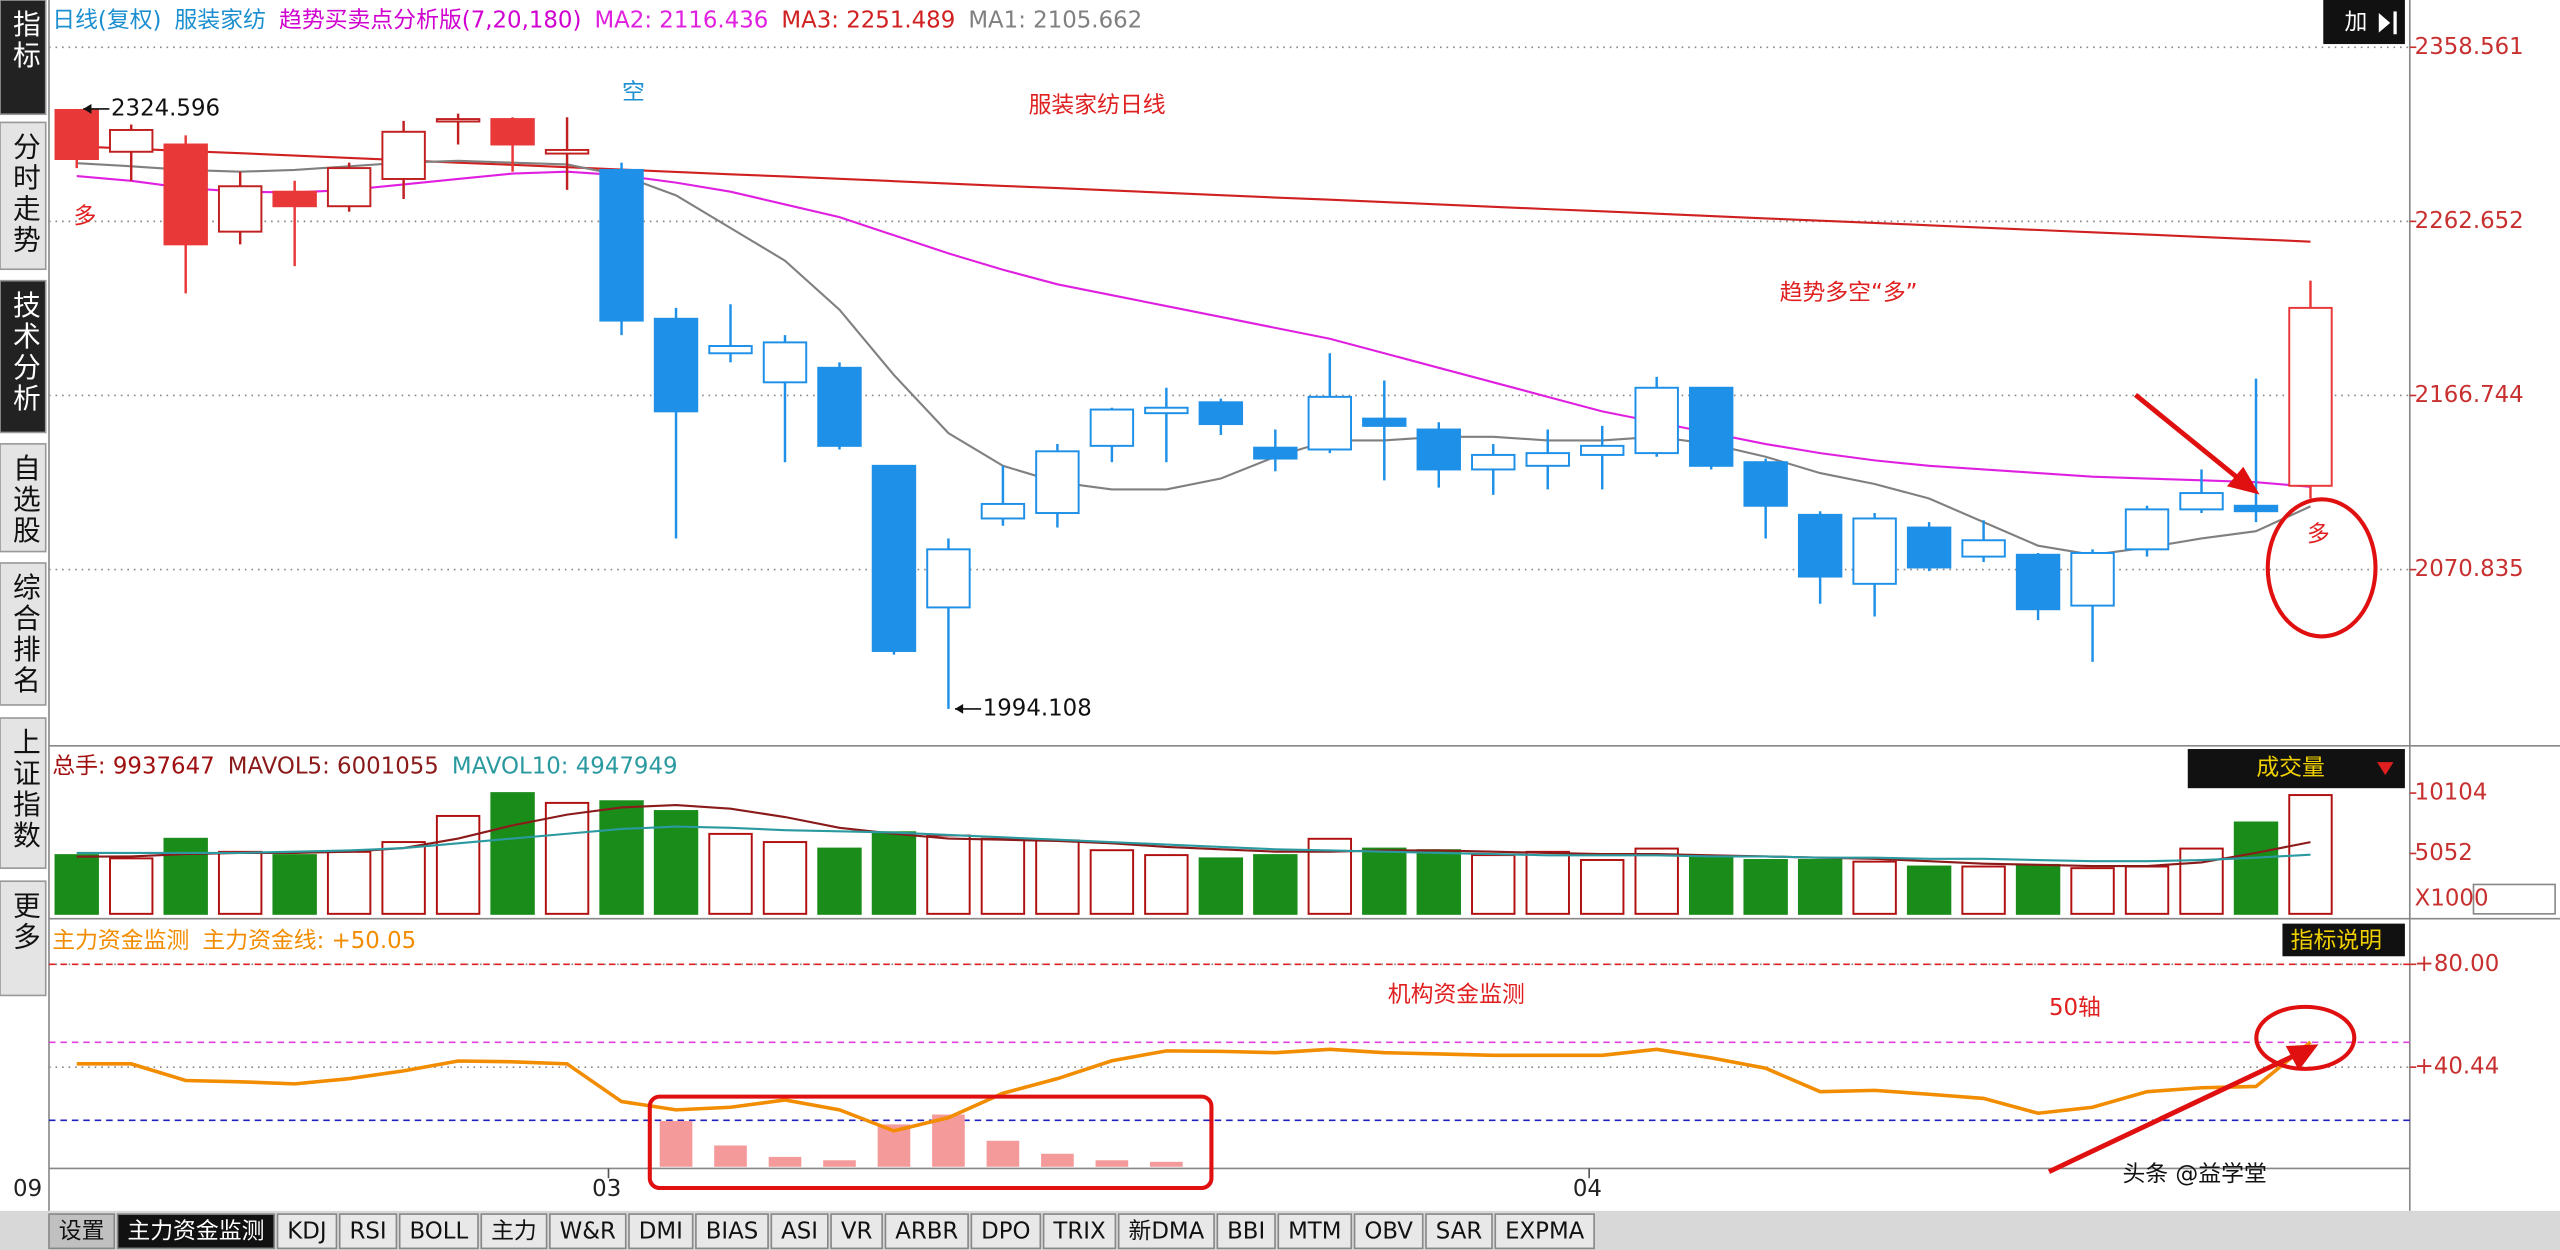 The image size is (2560, 1250). I want to click on x-tick-label: 03, so click(606, 1189).